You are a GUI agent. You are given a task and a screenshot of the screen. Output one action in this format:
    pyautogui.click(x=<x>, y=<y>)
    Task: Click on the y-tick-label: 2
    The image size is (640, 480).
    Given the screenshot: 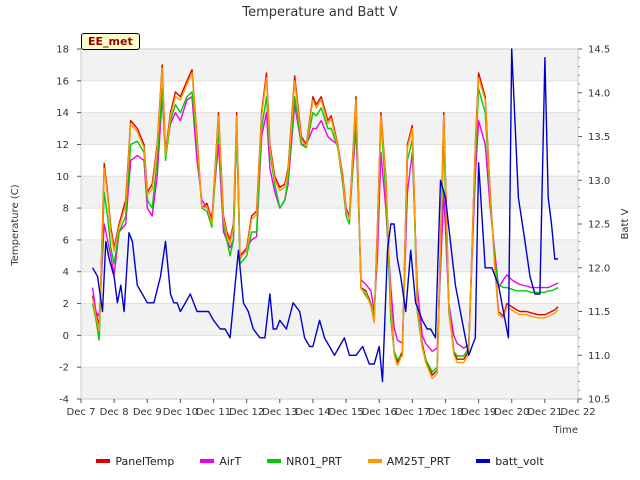 What is the action you would take?
    pyautogui.click(x=66, y=304)
    